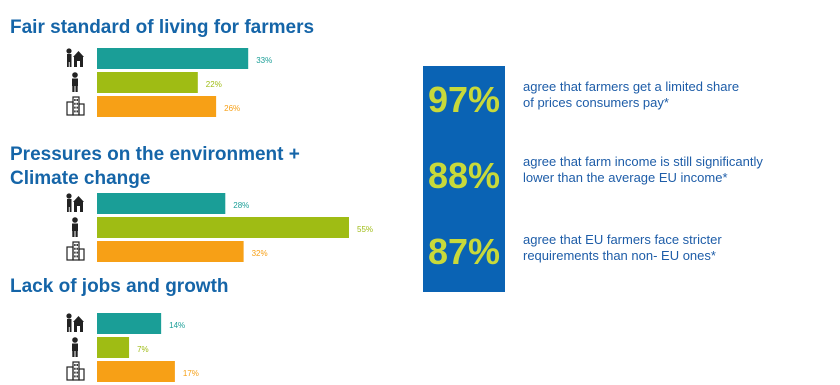 The width and height of the screenshot is (840, 385). I want to click on bar-chart1-row1, so click(173, 58).